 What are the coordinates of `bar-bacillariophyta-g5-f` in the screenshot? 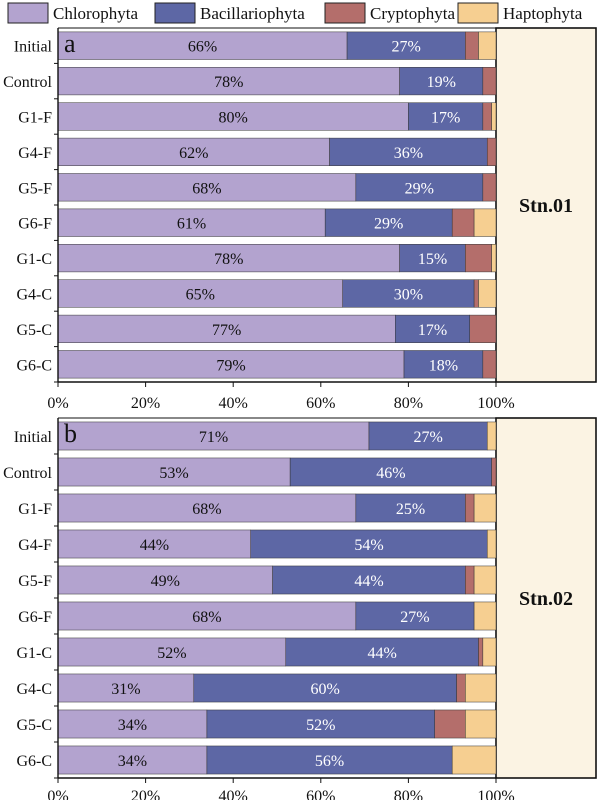 It's located at (419, 187).